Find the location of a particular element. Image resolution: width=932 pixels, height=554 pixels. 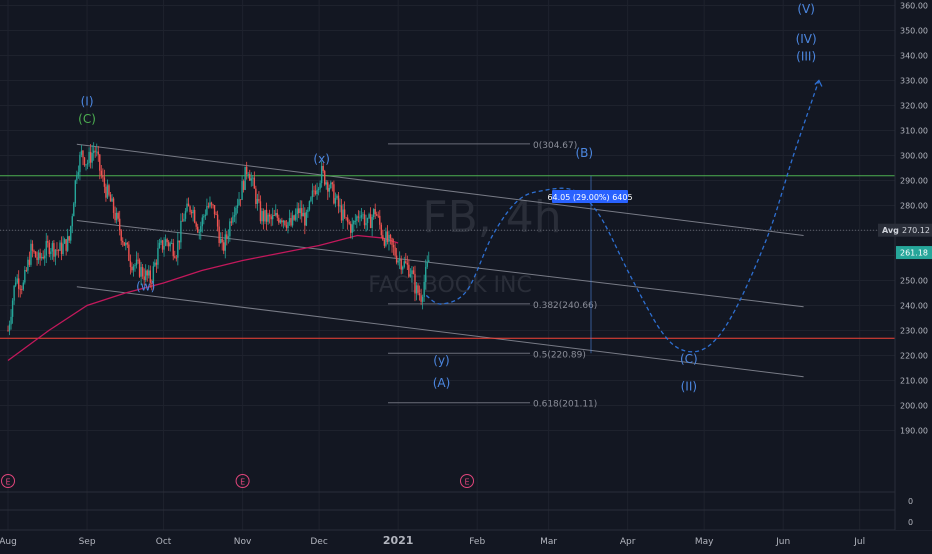

y-axis-tick-label: 340.00 is located at coordinates (914, 56).